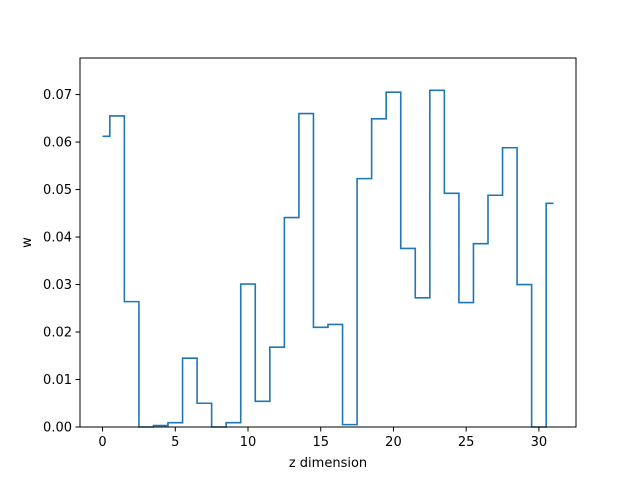 The width and height of the screenshot is (640, 480). Describe the element at coordinates (175, 442) in the screenshot. I see `x-tick-label: 5` at that location.